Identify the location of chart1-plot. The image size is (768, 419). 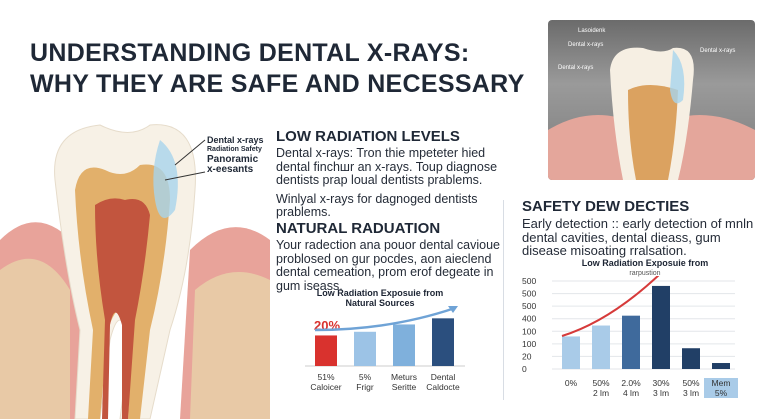
(385, 336).